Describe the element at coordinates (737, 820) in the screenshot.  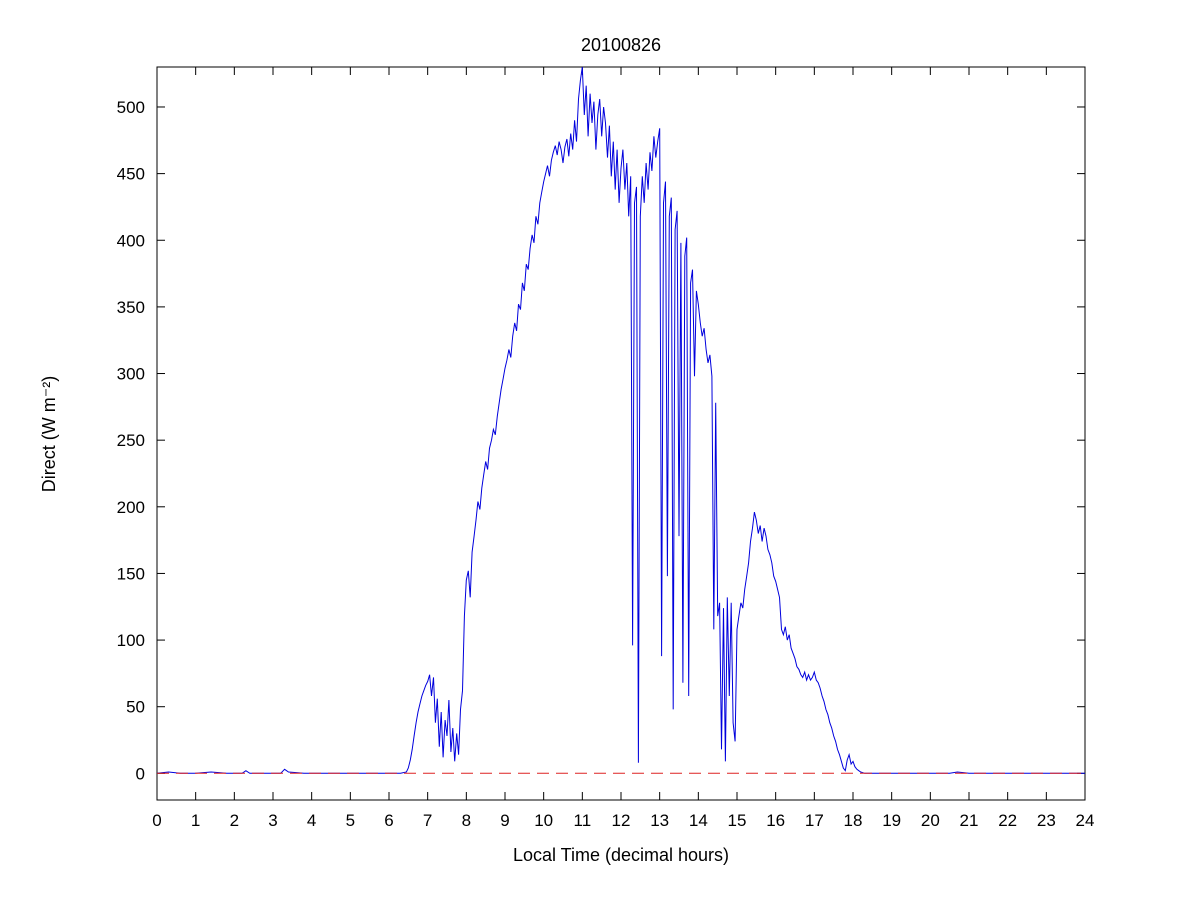
I see `x-tick-label: 15` at that location.